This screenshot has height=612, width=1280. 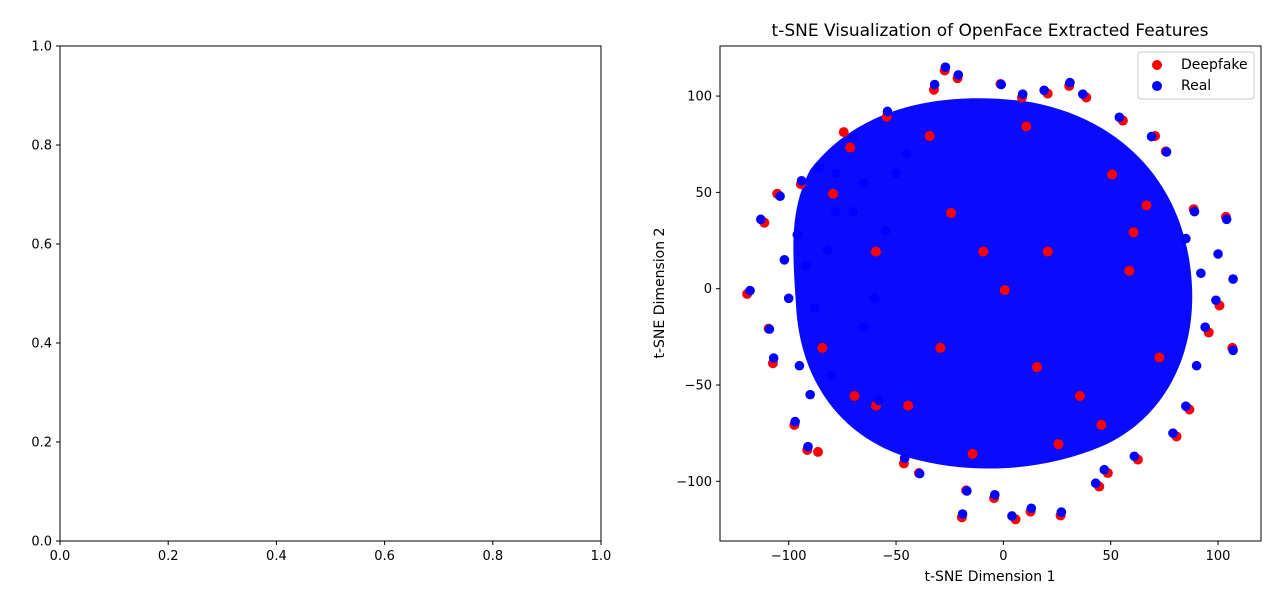 I want to click on y-tick-label: 1.0, so click(x=41, y=47).